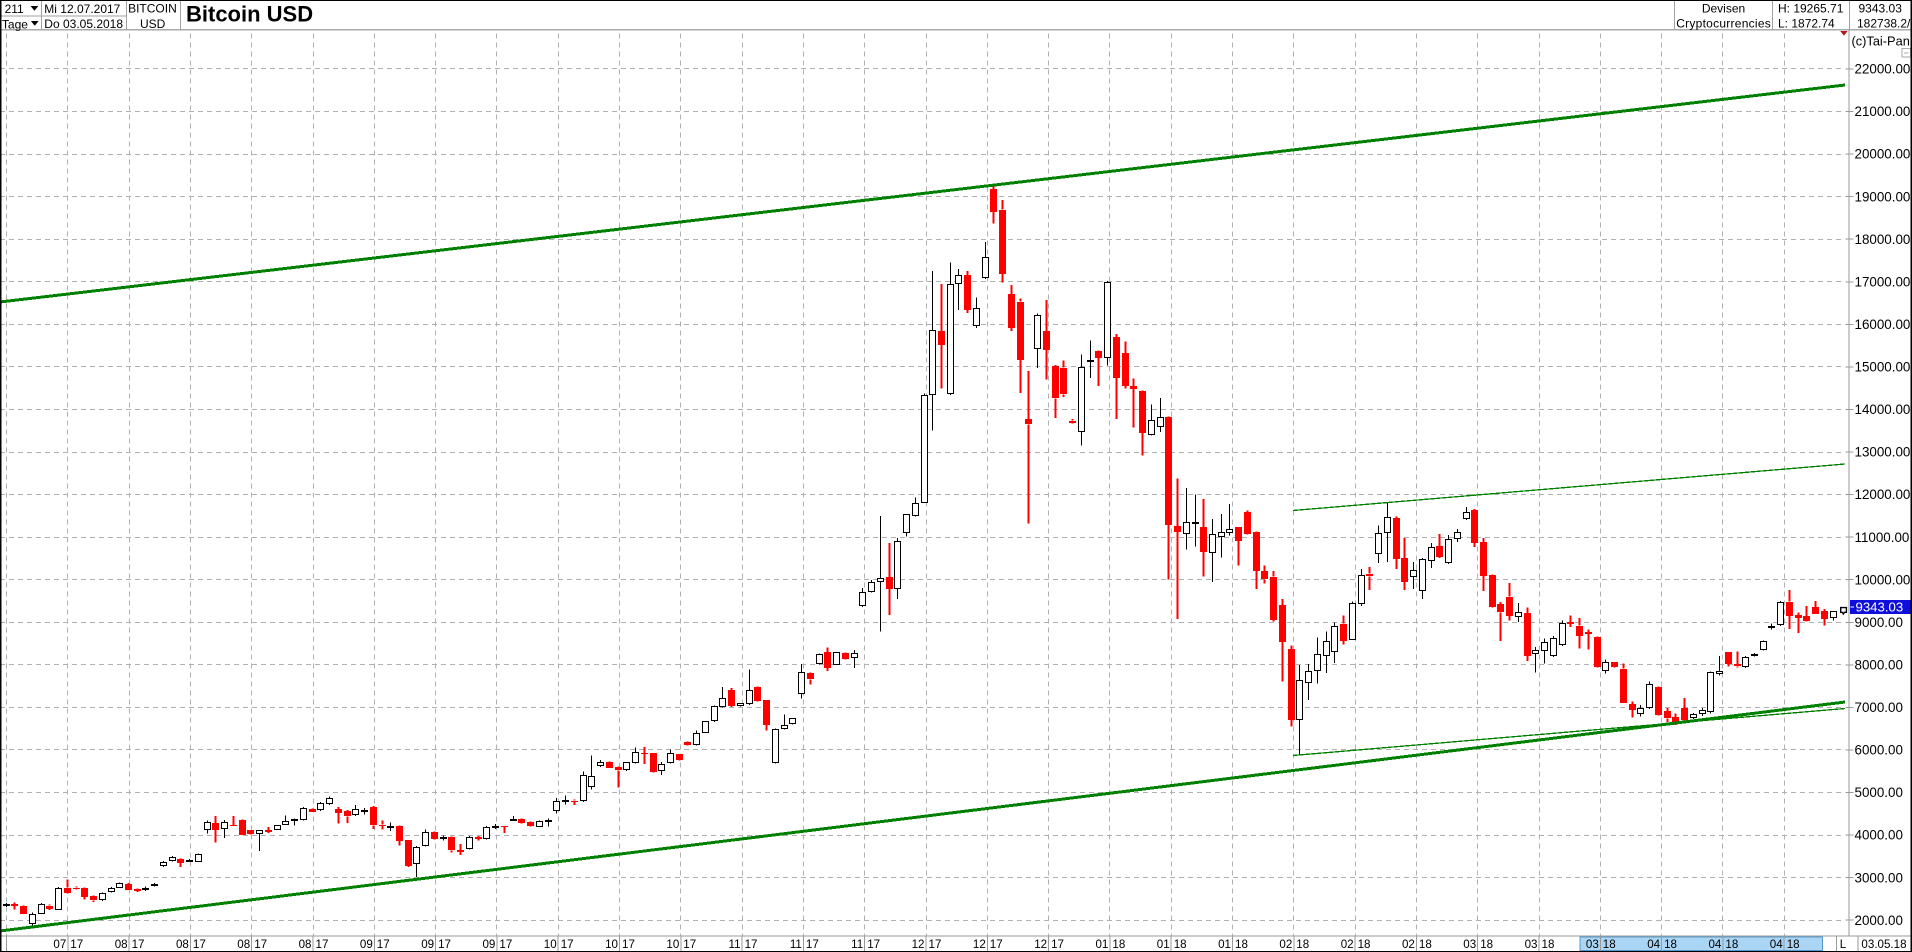 Image resolution: width=1912 pixels, height=952 pixels. I want to click on svg-text: 7000.00, so click(1879, 707).